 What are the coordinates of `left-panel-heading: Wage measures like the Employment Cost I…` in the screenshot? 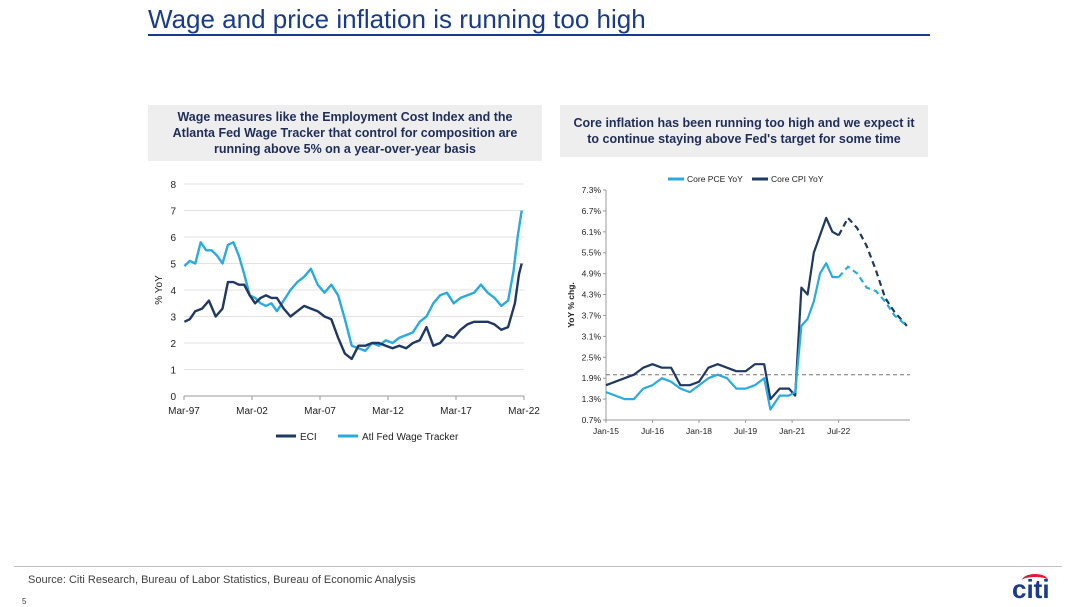 It's located at (345, 133).